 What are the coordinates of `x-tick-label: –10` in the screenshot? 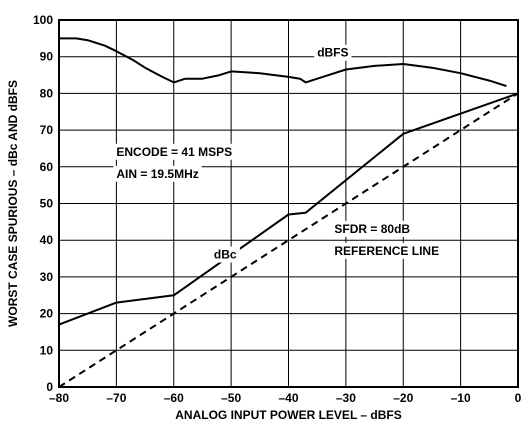 It's located at (461, 398).